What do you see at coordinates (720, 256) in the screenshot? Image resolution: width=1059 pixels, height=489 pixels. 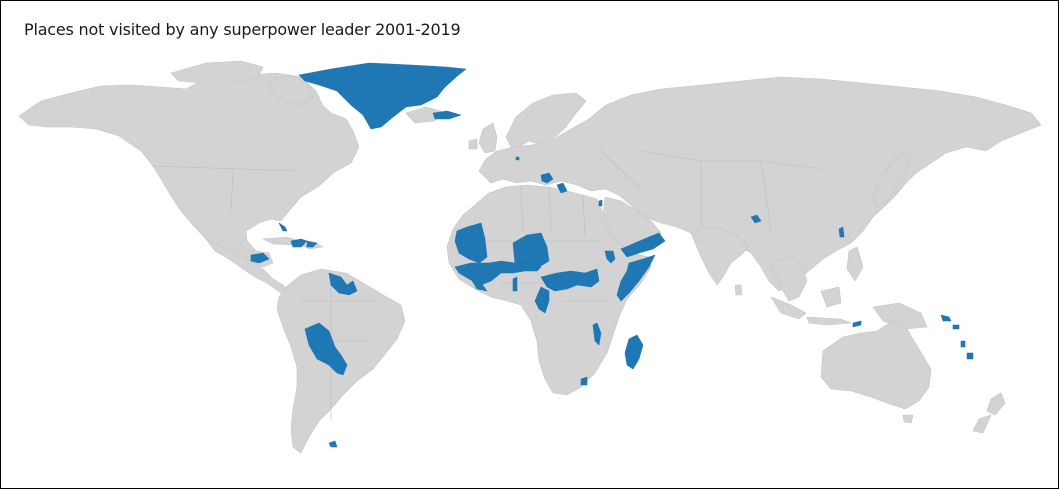 I see `land-india` at bounding box center [720, 256].